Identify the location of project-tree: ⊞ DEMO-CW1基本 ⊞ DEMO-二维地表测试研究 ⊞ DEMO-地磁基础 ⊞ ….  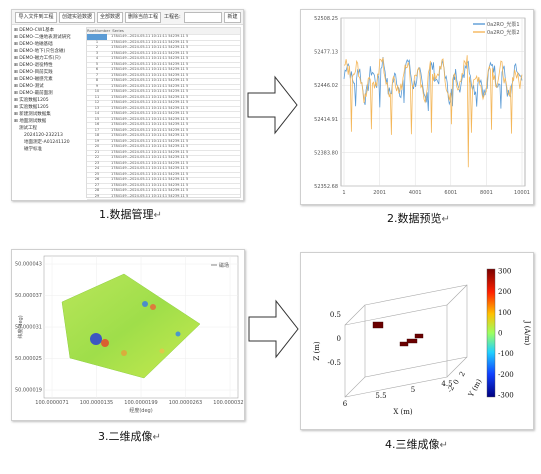
(48, 112).